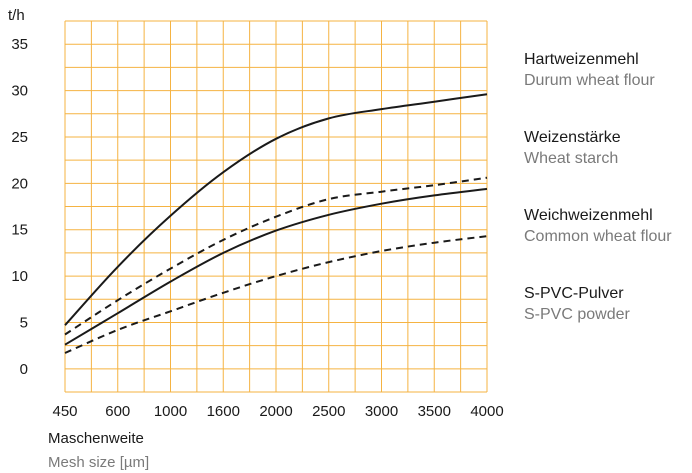 This screenshot has height=473, width=692. What do you see at coordinates (98, 462) in the screenshot?
I see `x-axis-subtitle: Mesh size [µm]` at bounding box center [98, 462].